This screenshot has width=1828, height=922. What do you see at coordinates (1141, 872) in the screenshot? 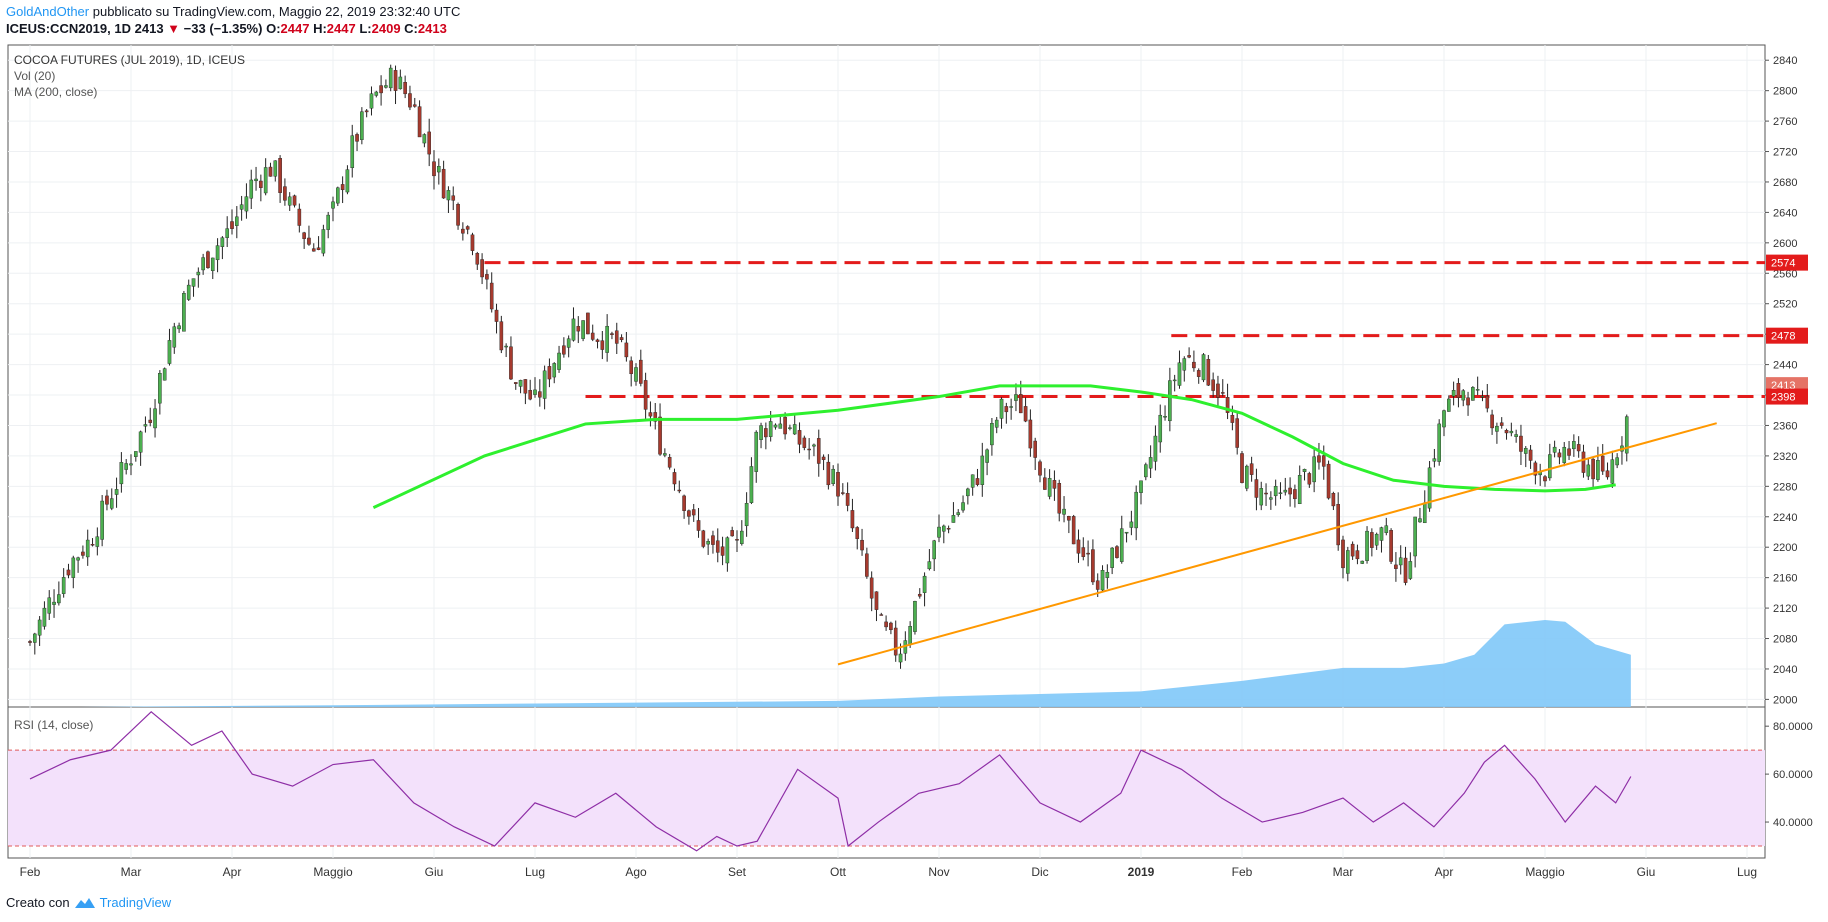
I see `x-tick-label: 2019` at bounding box center [1141, 872].